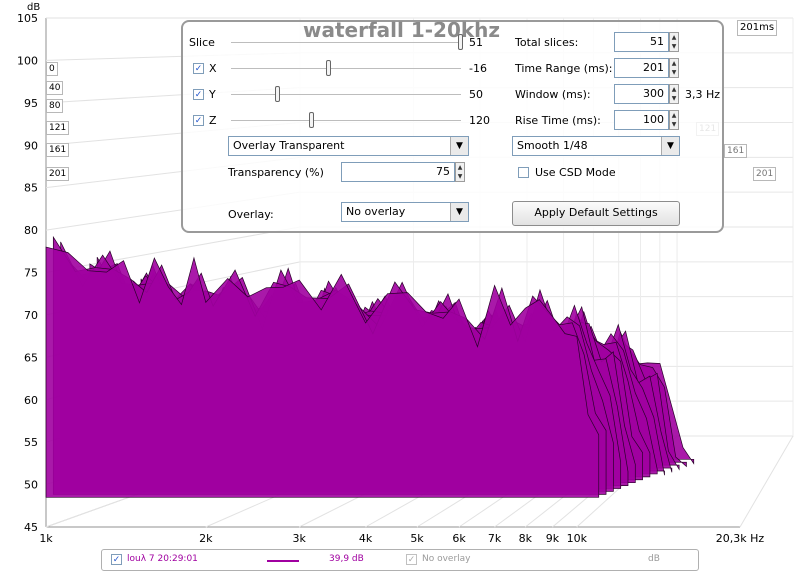 The height and width of the screenshot is (575, 800). What do you see at coordinates (757, 28) in the screenshot?
I see `time-axis-label: 201ms` at bounding box center [757, 28].